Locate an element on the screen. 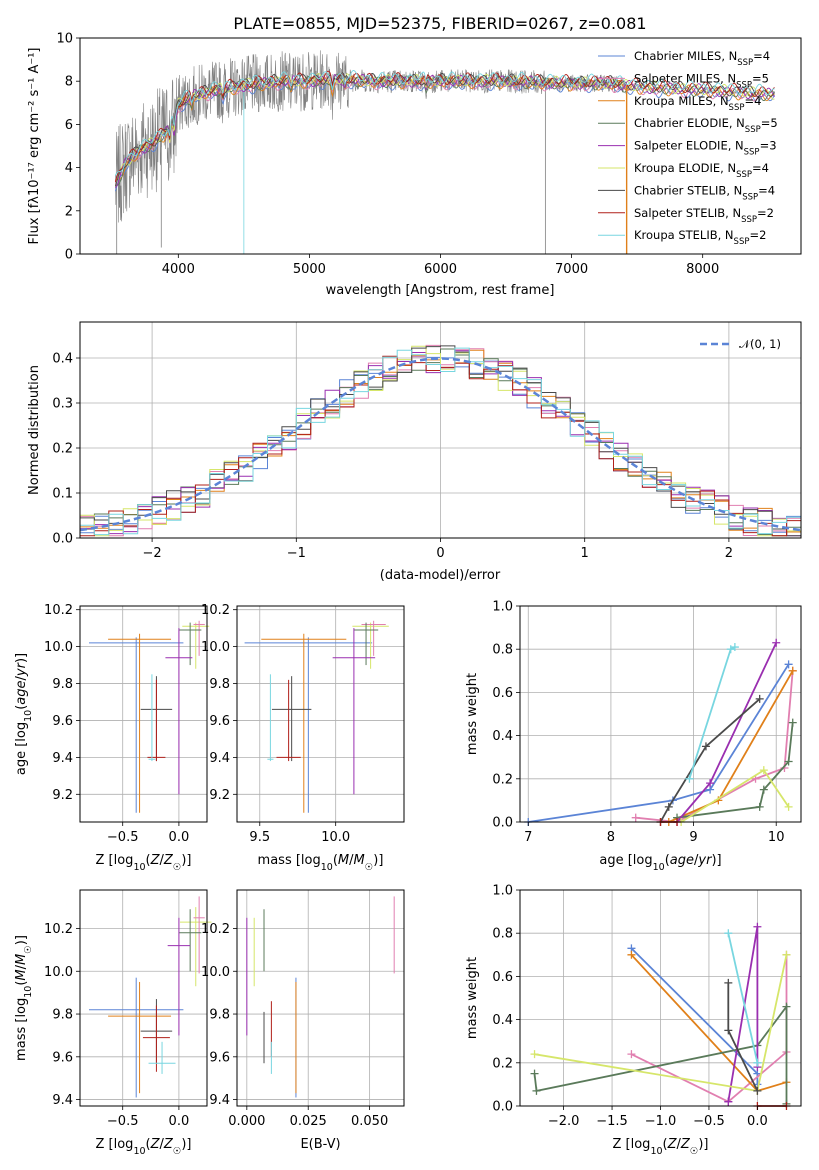  label-part: yr is located at coordinates (705, 860).